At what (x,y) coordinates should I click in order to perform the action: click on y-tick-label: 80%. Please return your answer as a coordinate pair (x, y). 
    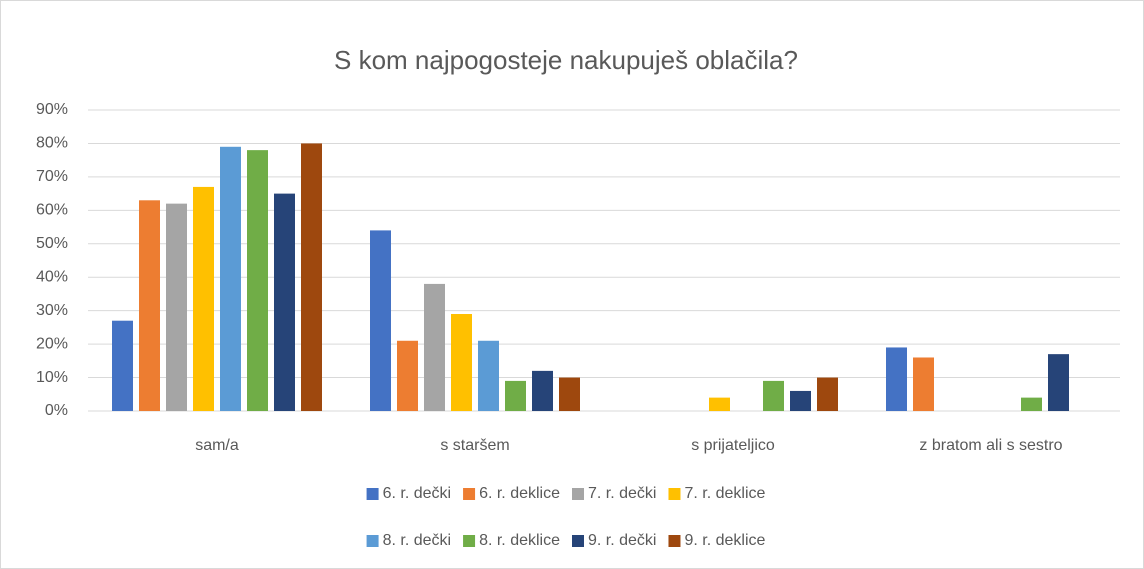
    Looking at the image, I should click on (52, 143).